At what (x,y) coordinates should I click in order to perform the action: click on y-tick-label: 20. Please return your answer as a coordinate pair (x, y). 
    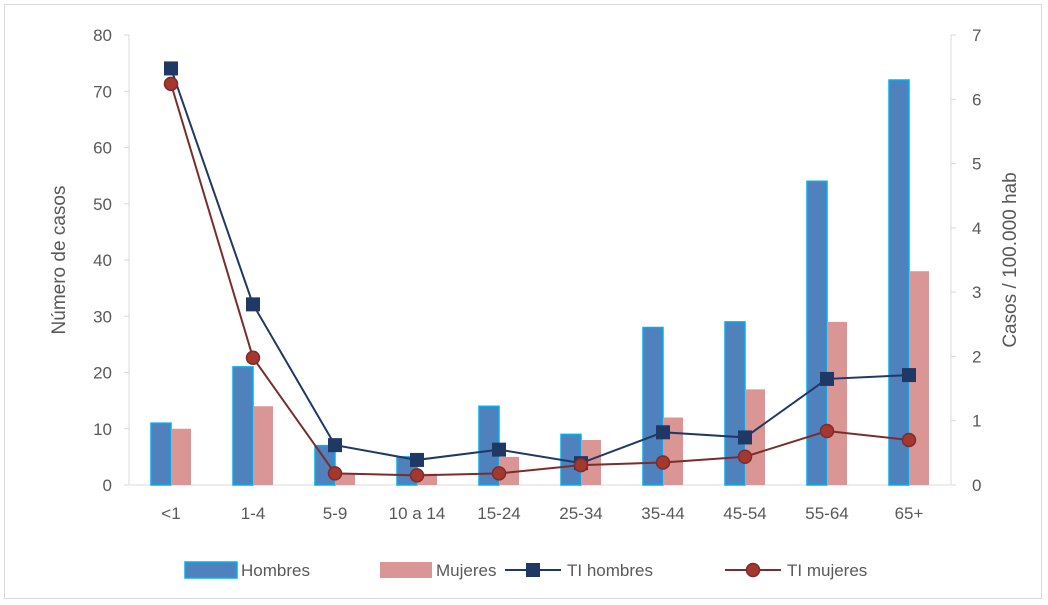
    Looking at the image, I should click on (102, 373).